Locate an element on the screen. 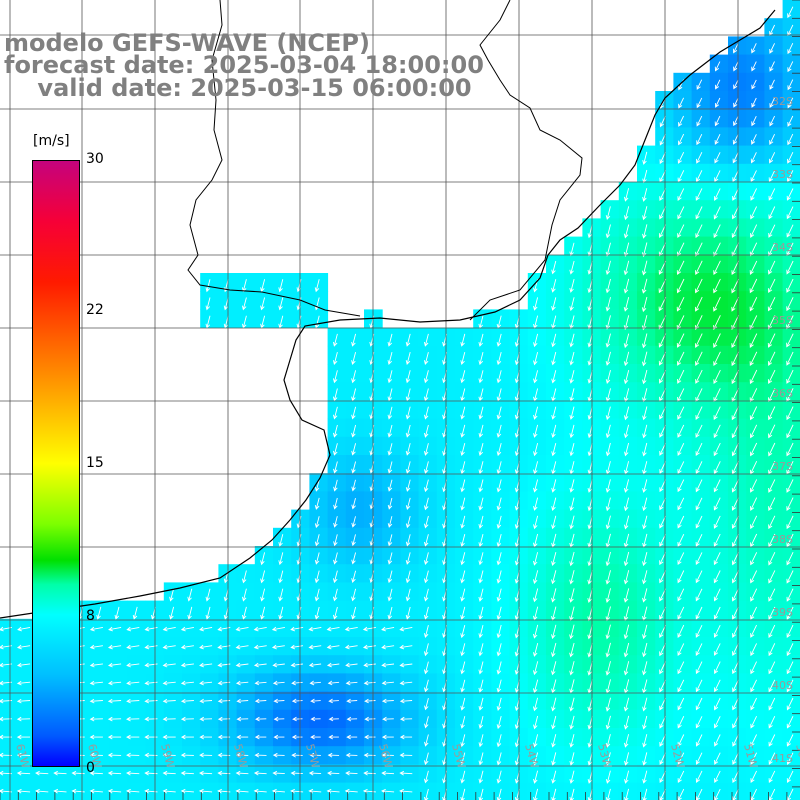 Image resolution: width=800 pixels, height=800 pixels. latitude-label: 37S is located at coordinates (782, 466).